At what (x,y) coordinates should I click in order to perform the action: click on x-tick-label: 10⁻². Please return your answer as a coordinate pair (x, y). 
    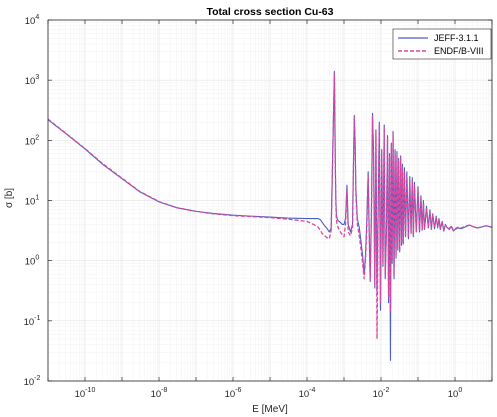
    Looking at the image, I should click on (381, 393).